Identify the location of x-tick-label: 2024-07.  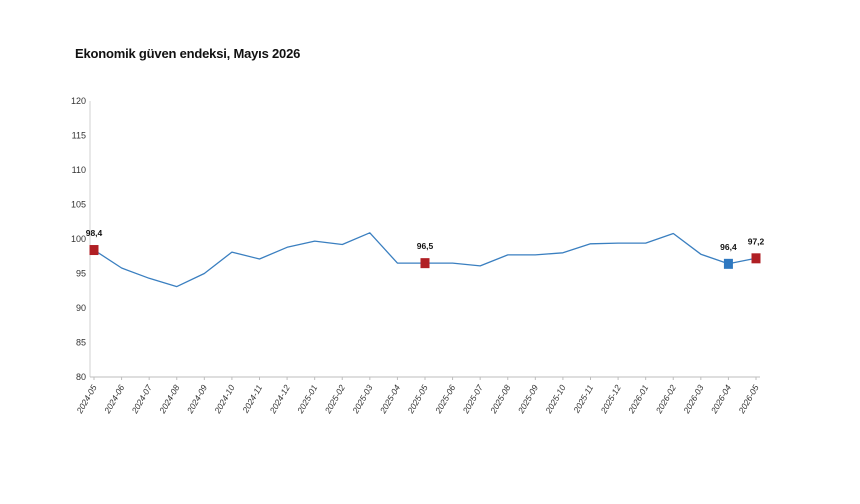
(141, 399).